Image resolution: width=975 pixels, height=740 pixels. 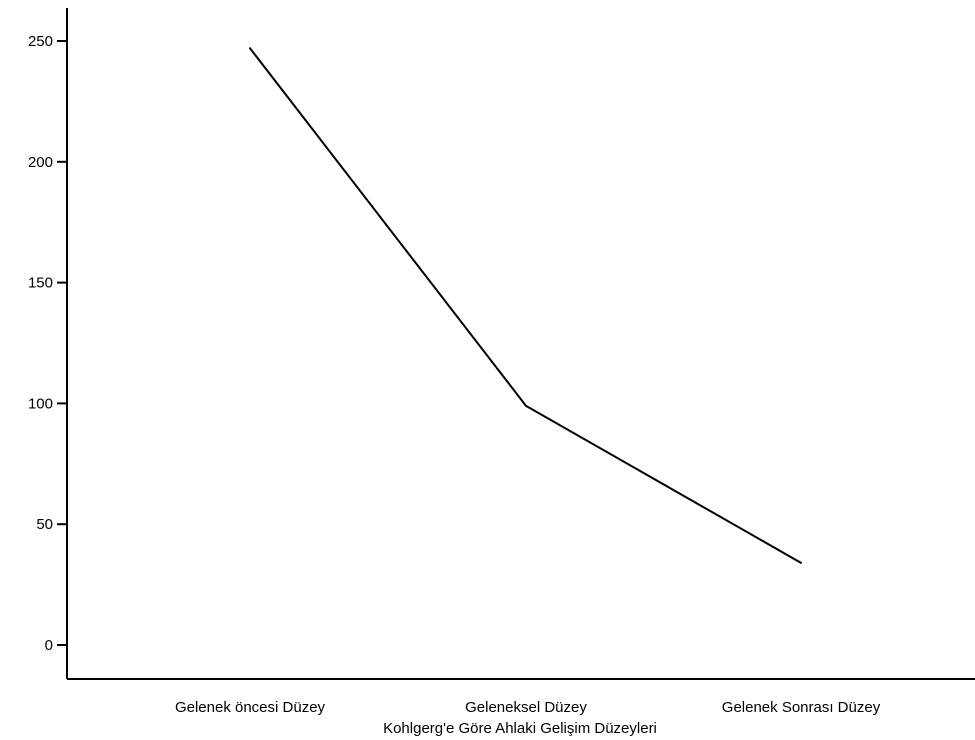 I want to click on y-ticks: 0 50 100 150 200 250, so click(x=47, y=343).